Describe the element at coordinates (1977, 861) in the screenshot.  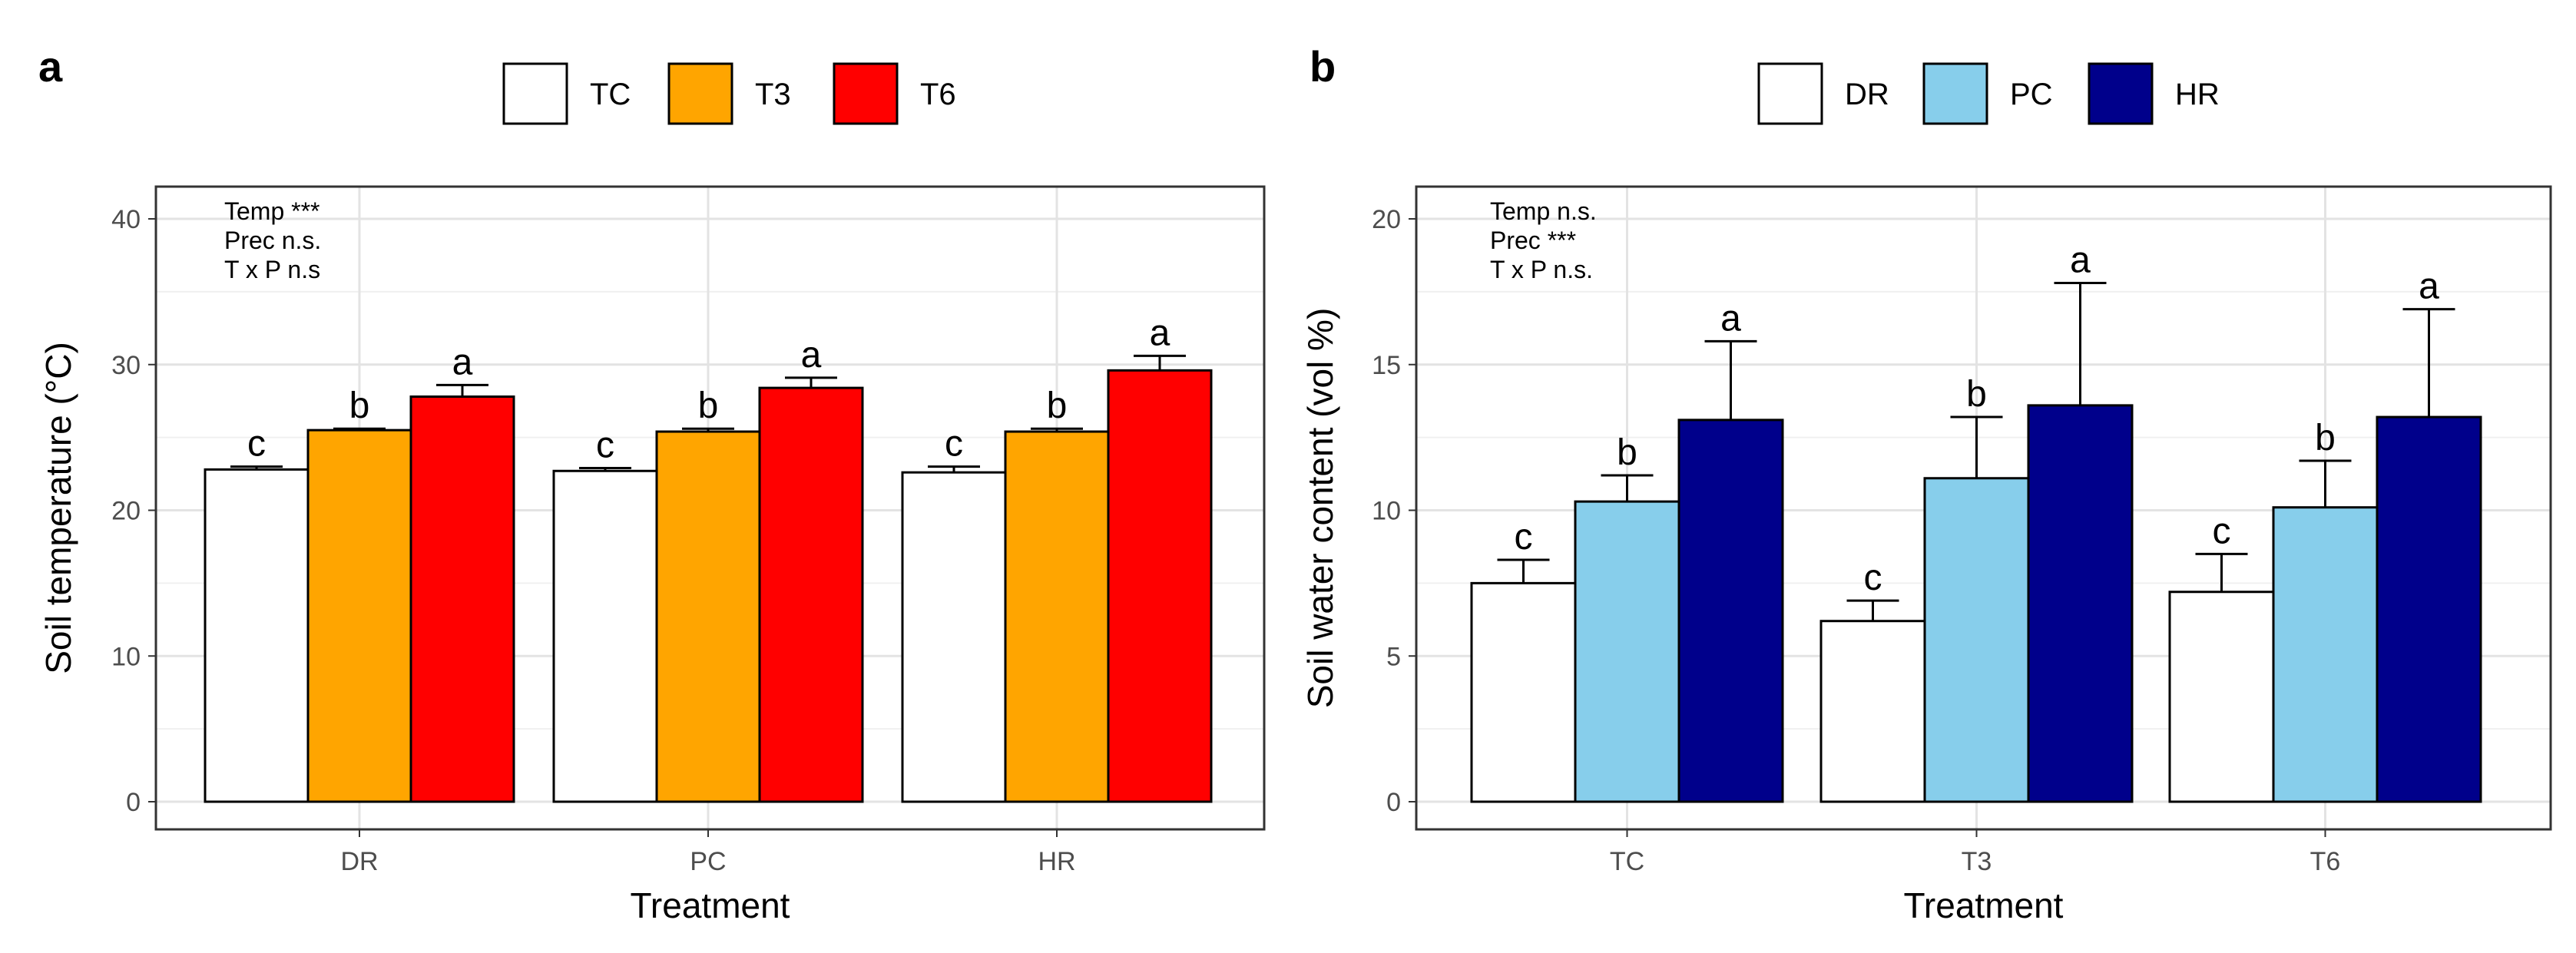
I see `x-tick-label: T3` at that location.